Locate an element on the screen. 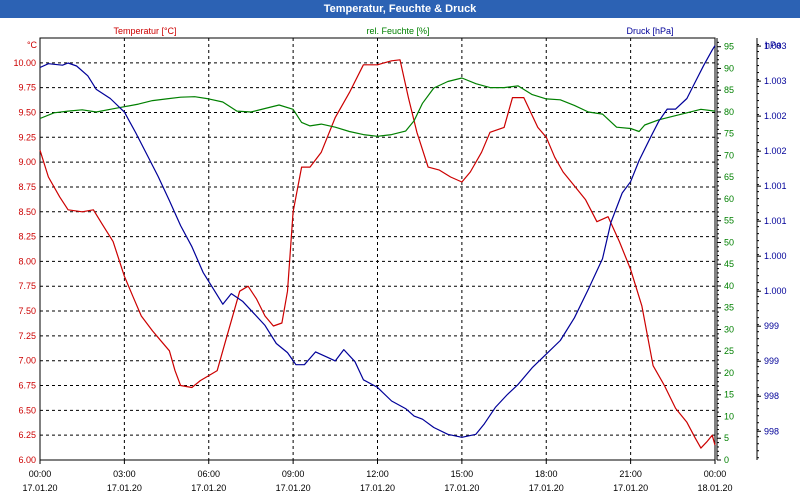 This screenshot has height=500, width=800. x-tick-time-label: 03:00 is located at coordinates (124, 474).